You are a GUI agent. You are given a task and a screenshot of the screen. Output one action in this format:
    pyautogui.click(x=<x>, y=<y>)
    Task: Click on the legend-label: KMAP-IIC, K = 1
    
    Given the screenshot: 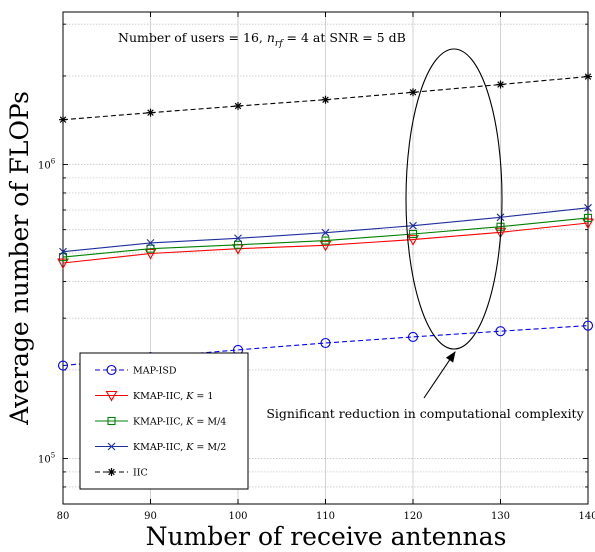 What is the action you would take?
    pyautogui.click(x=173, y=396)
    